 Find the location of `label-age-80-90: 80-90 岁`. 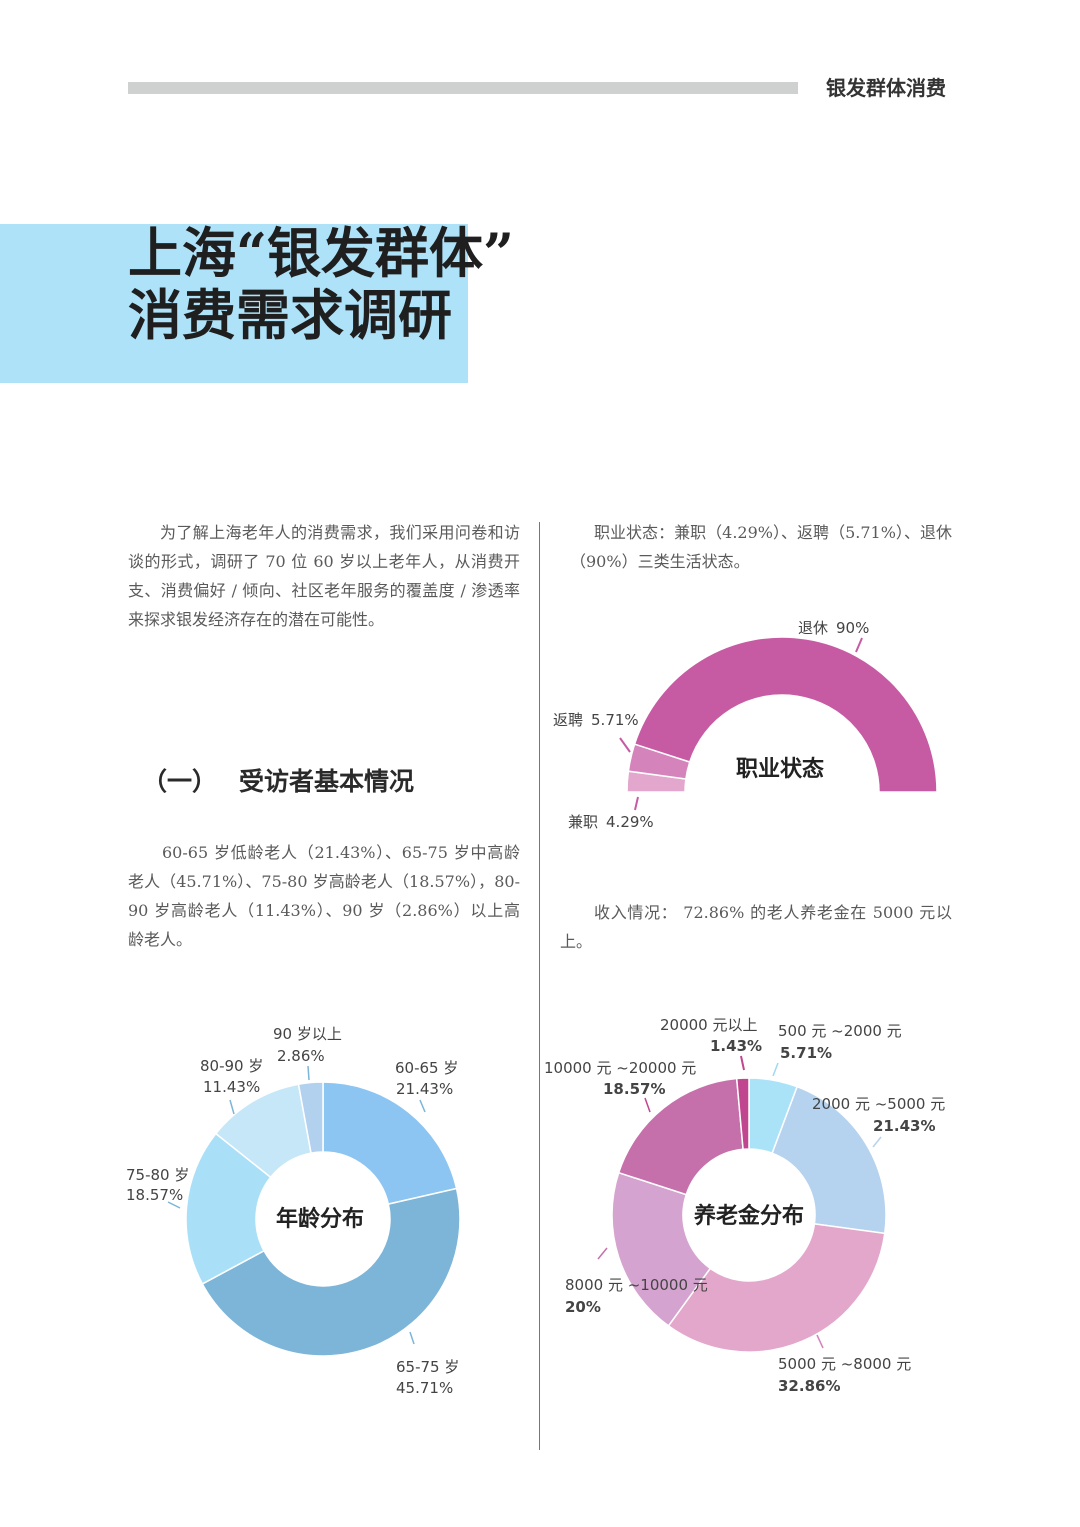

label-age-80-90: 80-90 岁 is located at coordinates (231, 1066).